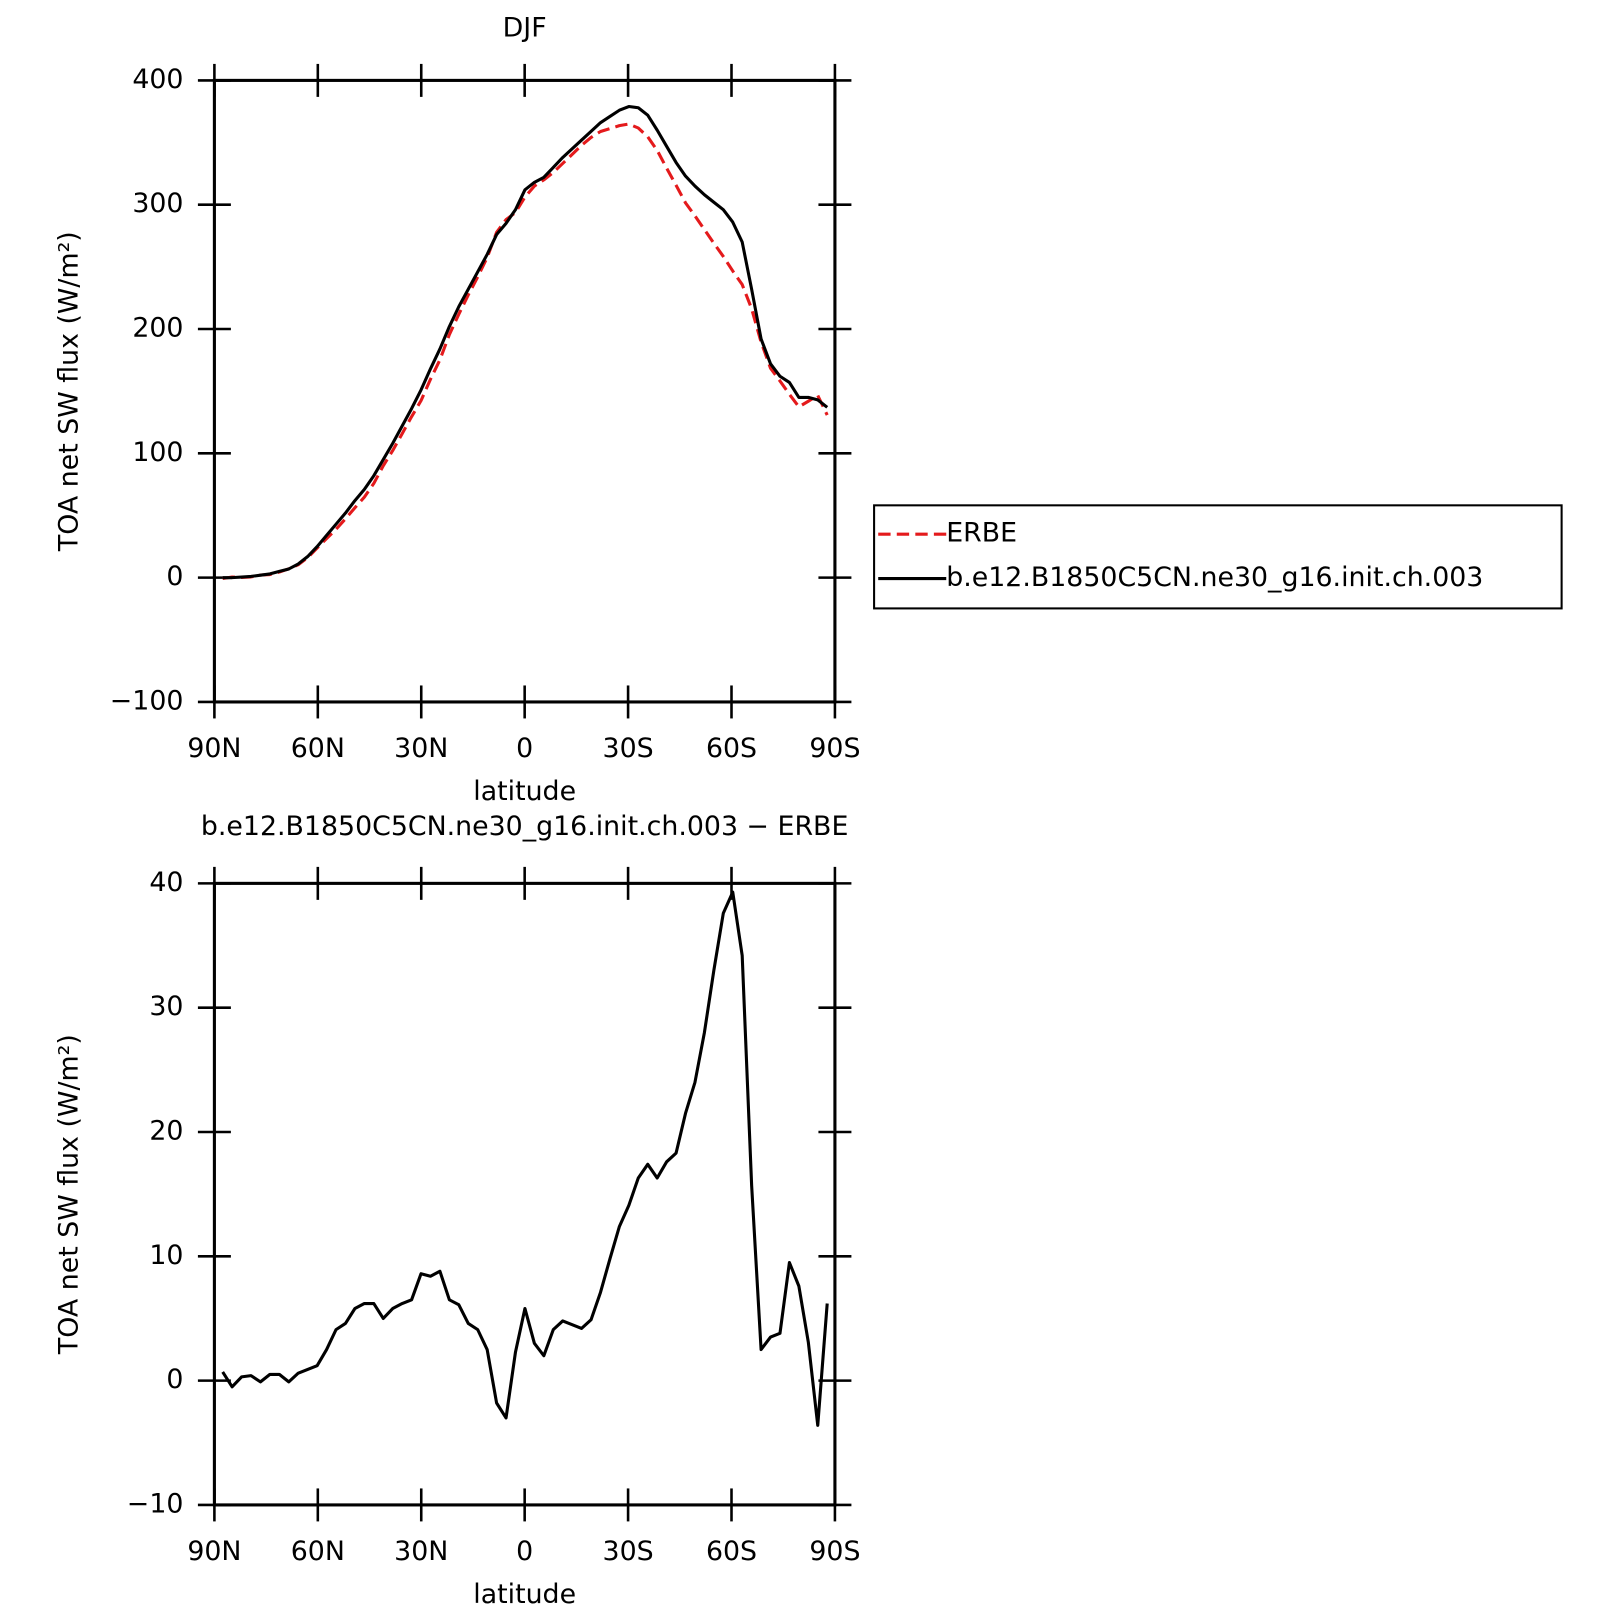 Image resolution: width=1608 pixels, height=1608 pixels. Describe the element at coordinates (157, 452) in the screenshot. I see `y-tick-label: 100` at that location.